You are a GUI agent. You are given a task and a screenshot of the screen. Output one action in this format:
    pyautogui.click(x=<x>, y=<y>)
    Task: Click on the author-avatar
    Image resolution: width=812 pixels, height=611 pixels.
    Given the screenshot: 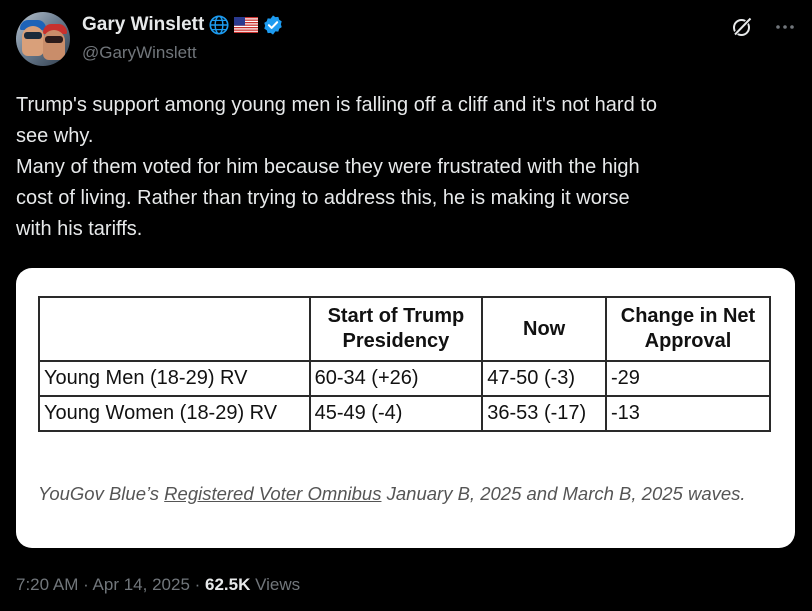 What is the action you would take?
    pyautogui.click(x=43, y=39)
    